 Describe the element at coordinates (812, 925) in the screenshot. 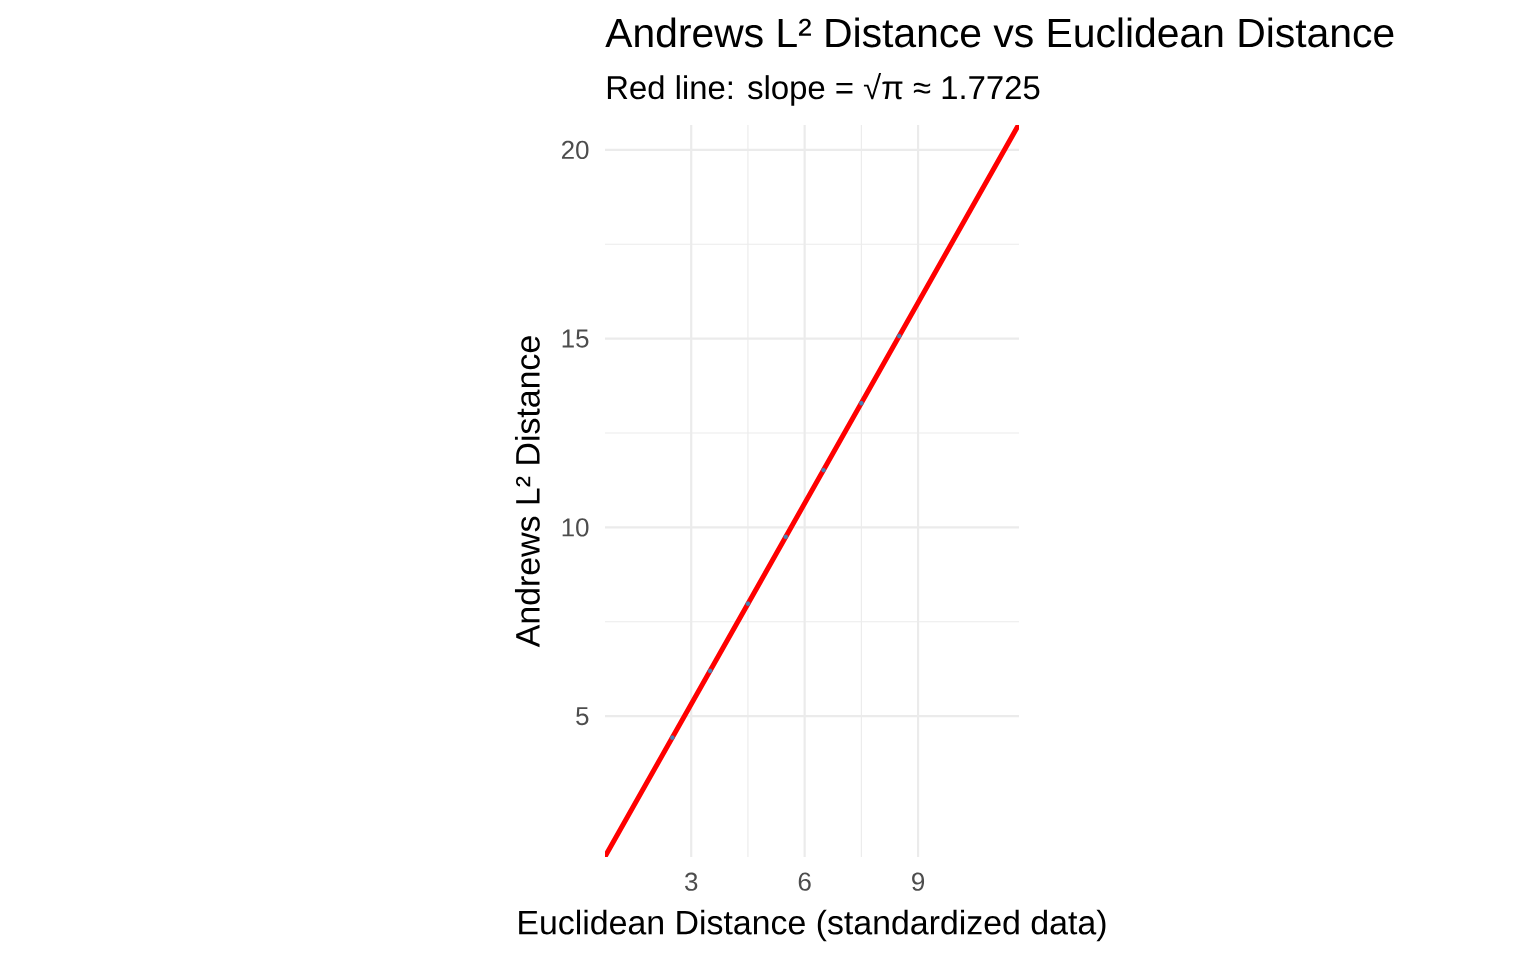

I see `x-axis-title: Euclidean Distance (standardized data)` at that location.